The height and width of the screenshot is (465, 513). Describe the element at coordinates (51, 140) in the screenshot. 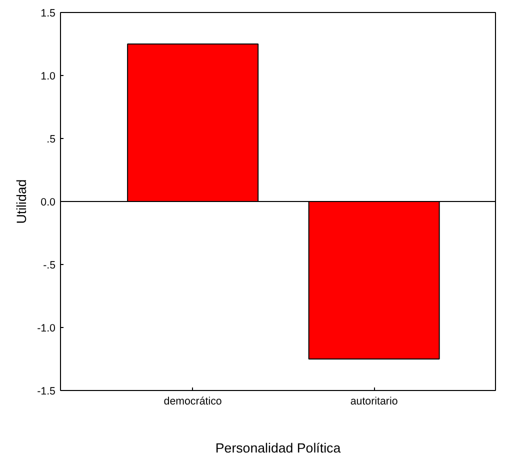

I see `y-tick-label: .5` at that location.